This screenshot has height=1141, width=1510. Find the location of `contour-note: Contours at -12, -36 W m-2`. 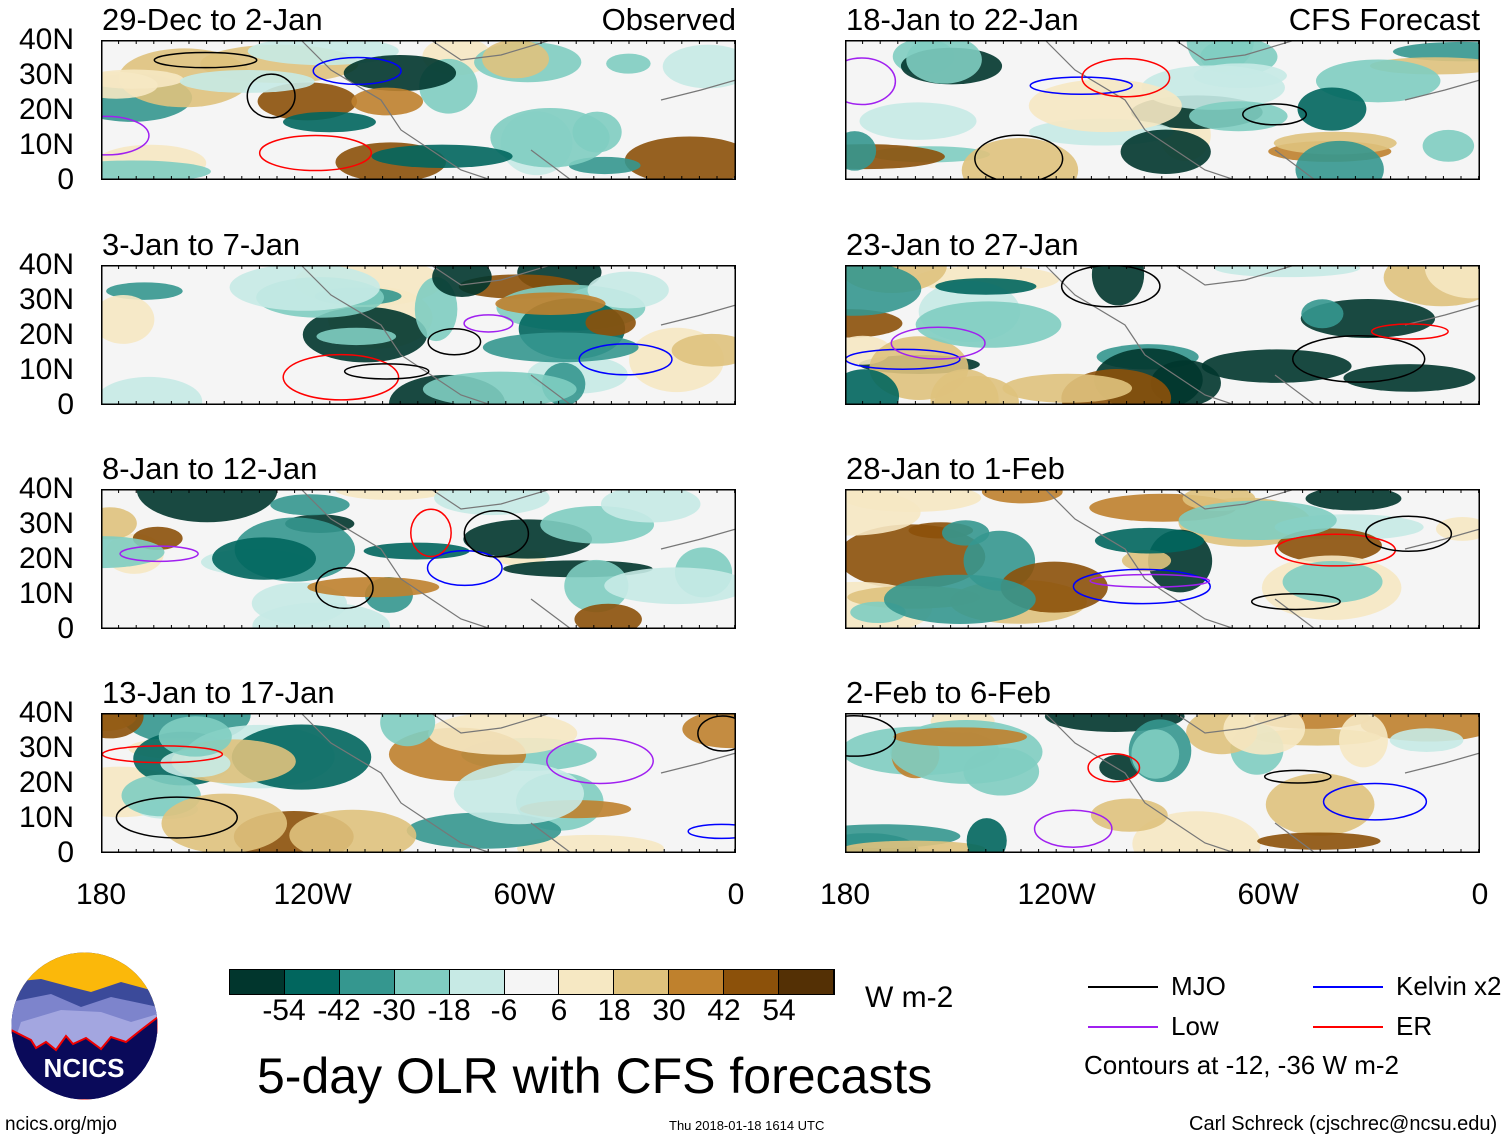

contour-note: Contours at -12, -36 W m-2 is located at coordinates (1241, 1065).